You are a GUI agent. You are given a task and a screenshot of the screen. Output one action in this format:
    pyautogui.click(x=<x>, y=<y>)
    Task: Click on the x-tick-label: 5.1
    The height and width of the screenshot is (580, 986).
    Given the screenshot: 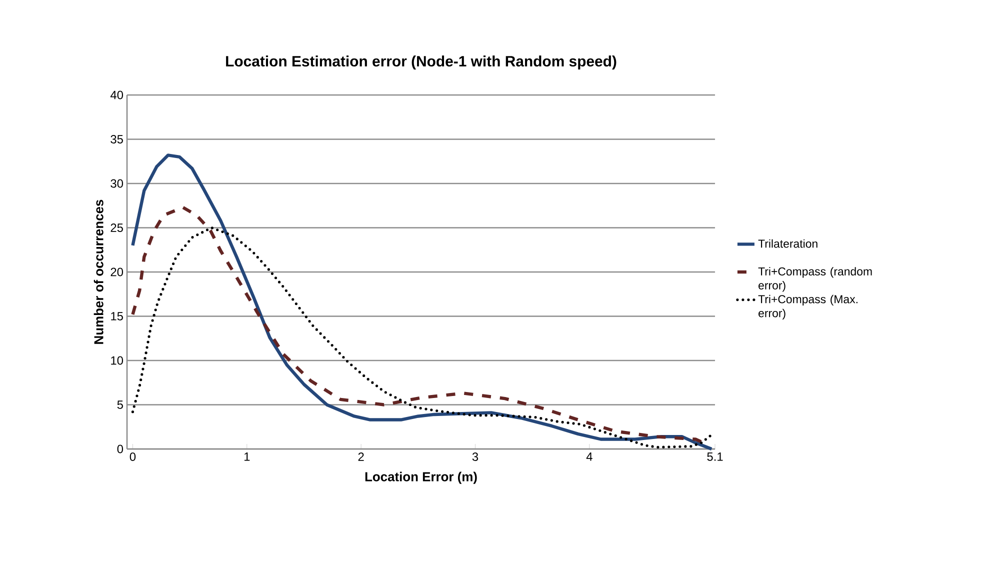 What is the action you would take?
    pyautogui.click(x=715, y=456)
    